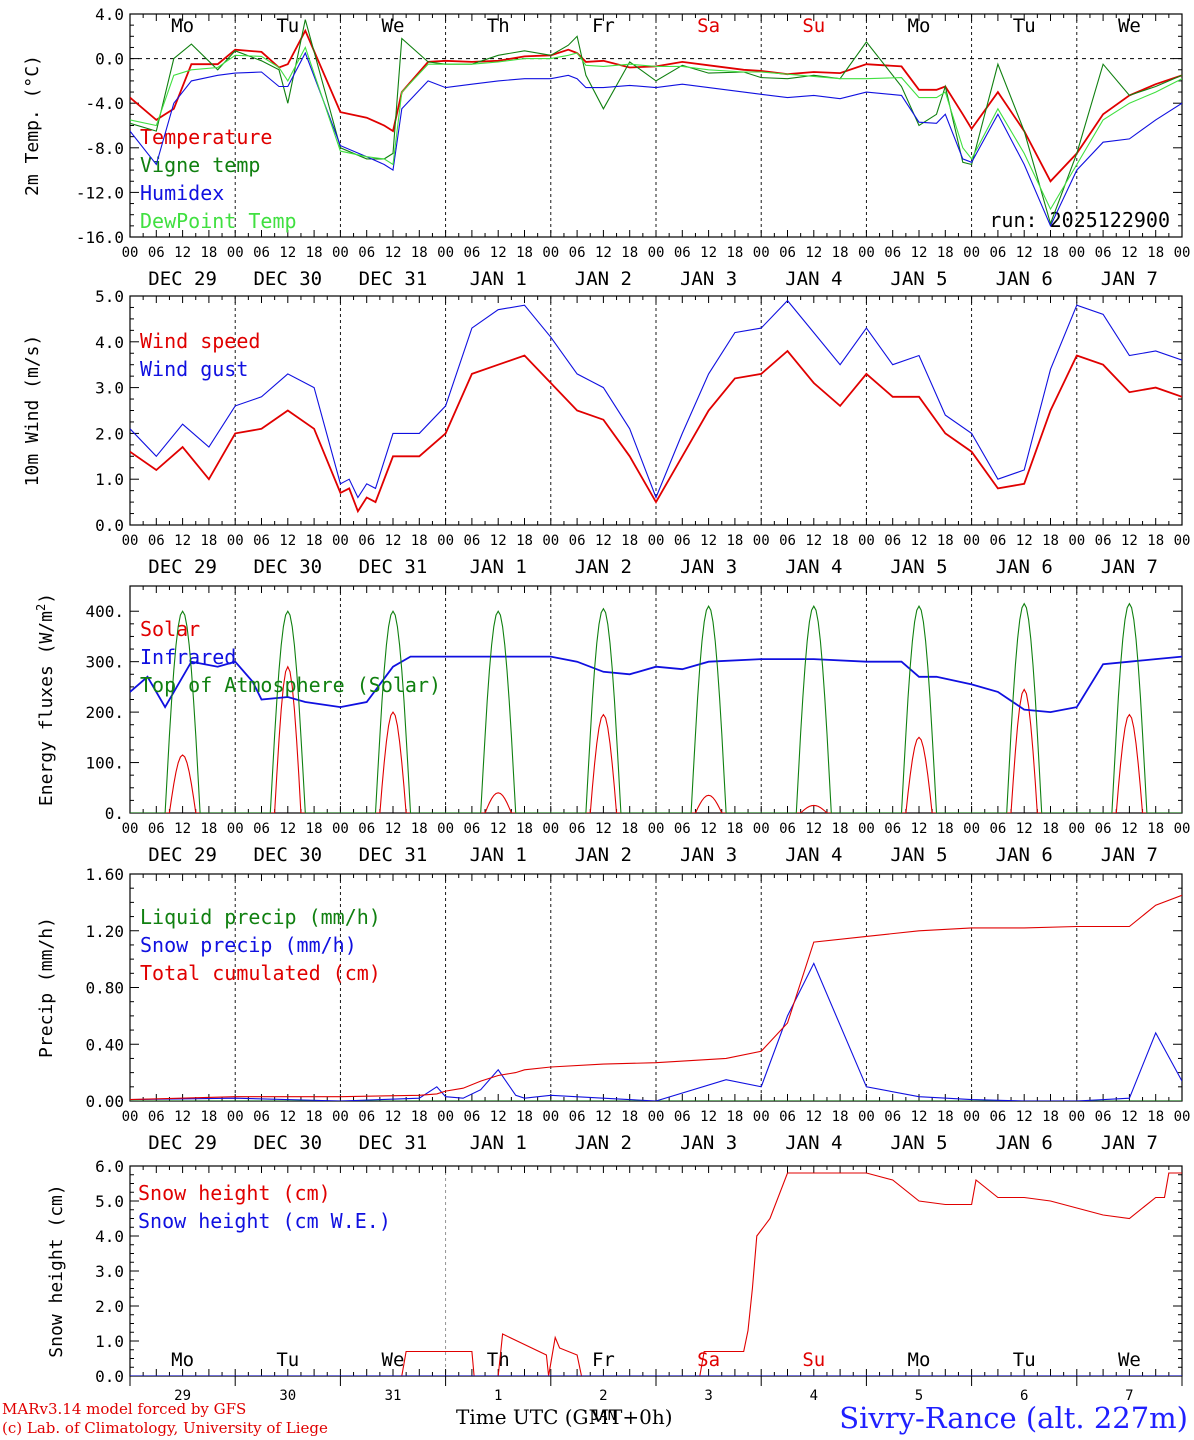 This screenshot has height=1440, width=1194. What do you see at coordinates (1129, 855) in the screenshot?
I see `x-date-label: JAN 7` at bounding box center [1129, 855].